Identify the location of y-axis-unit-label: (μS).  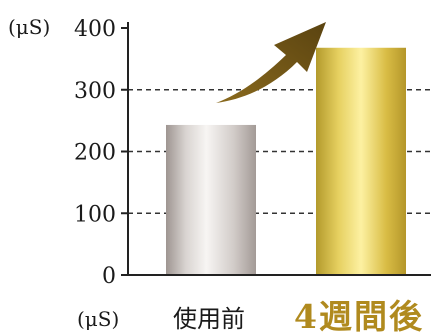
(29, 27).